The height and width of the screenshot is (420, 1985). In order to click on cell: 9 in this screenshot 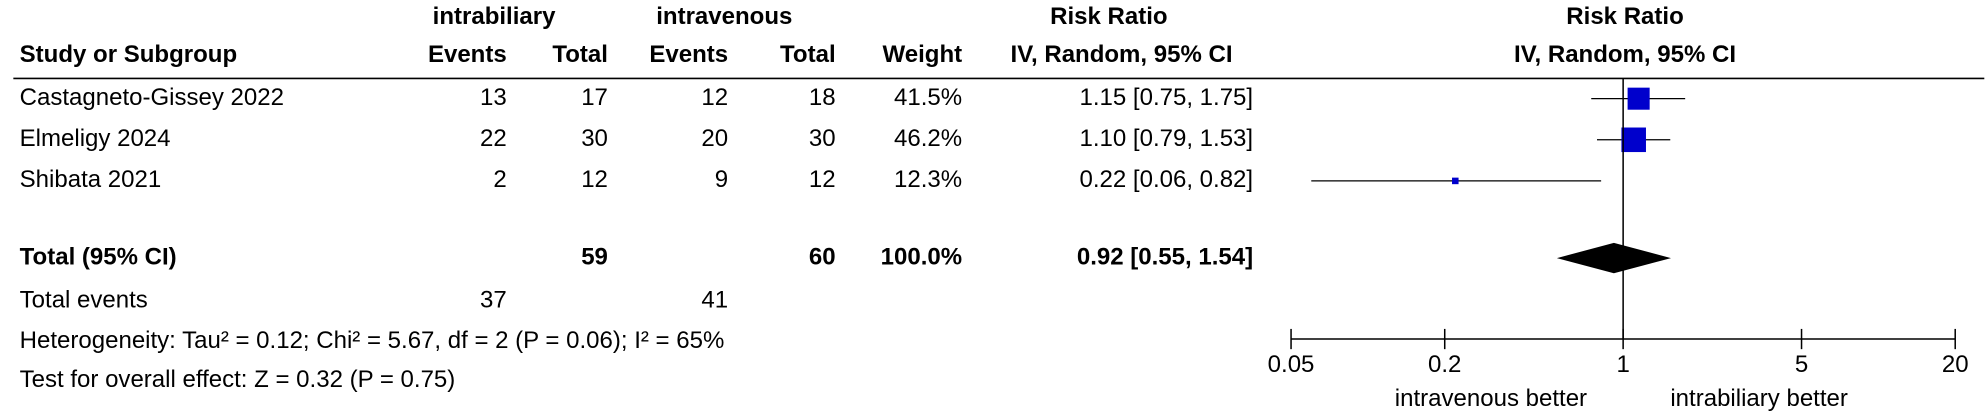, I will do `click(721, 179)`.